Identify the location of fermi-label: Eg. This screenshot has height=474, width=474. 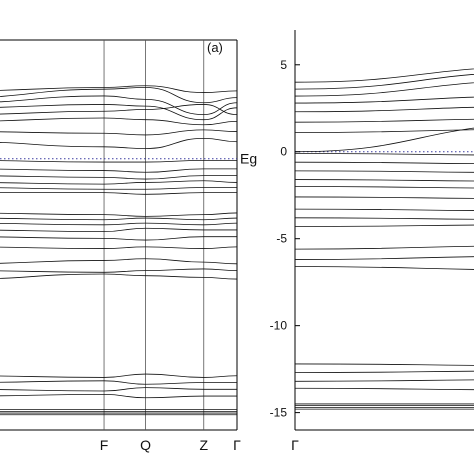
(248, 159).